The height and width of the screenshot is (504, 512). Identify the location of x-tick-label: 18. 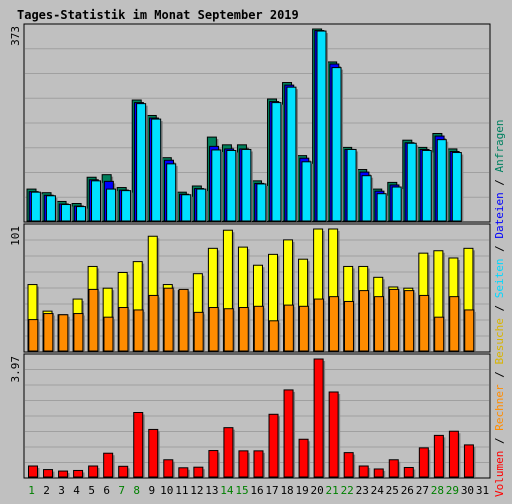
(286, 490).